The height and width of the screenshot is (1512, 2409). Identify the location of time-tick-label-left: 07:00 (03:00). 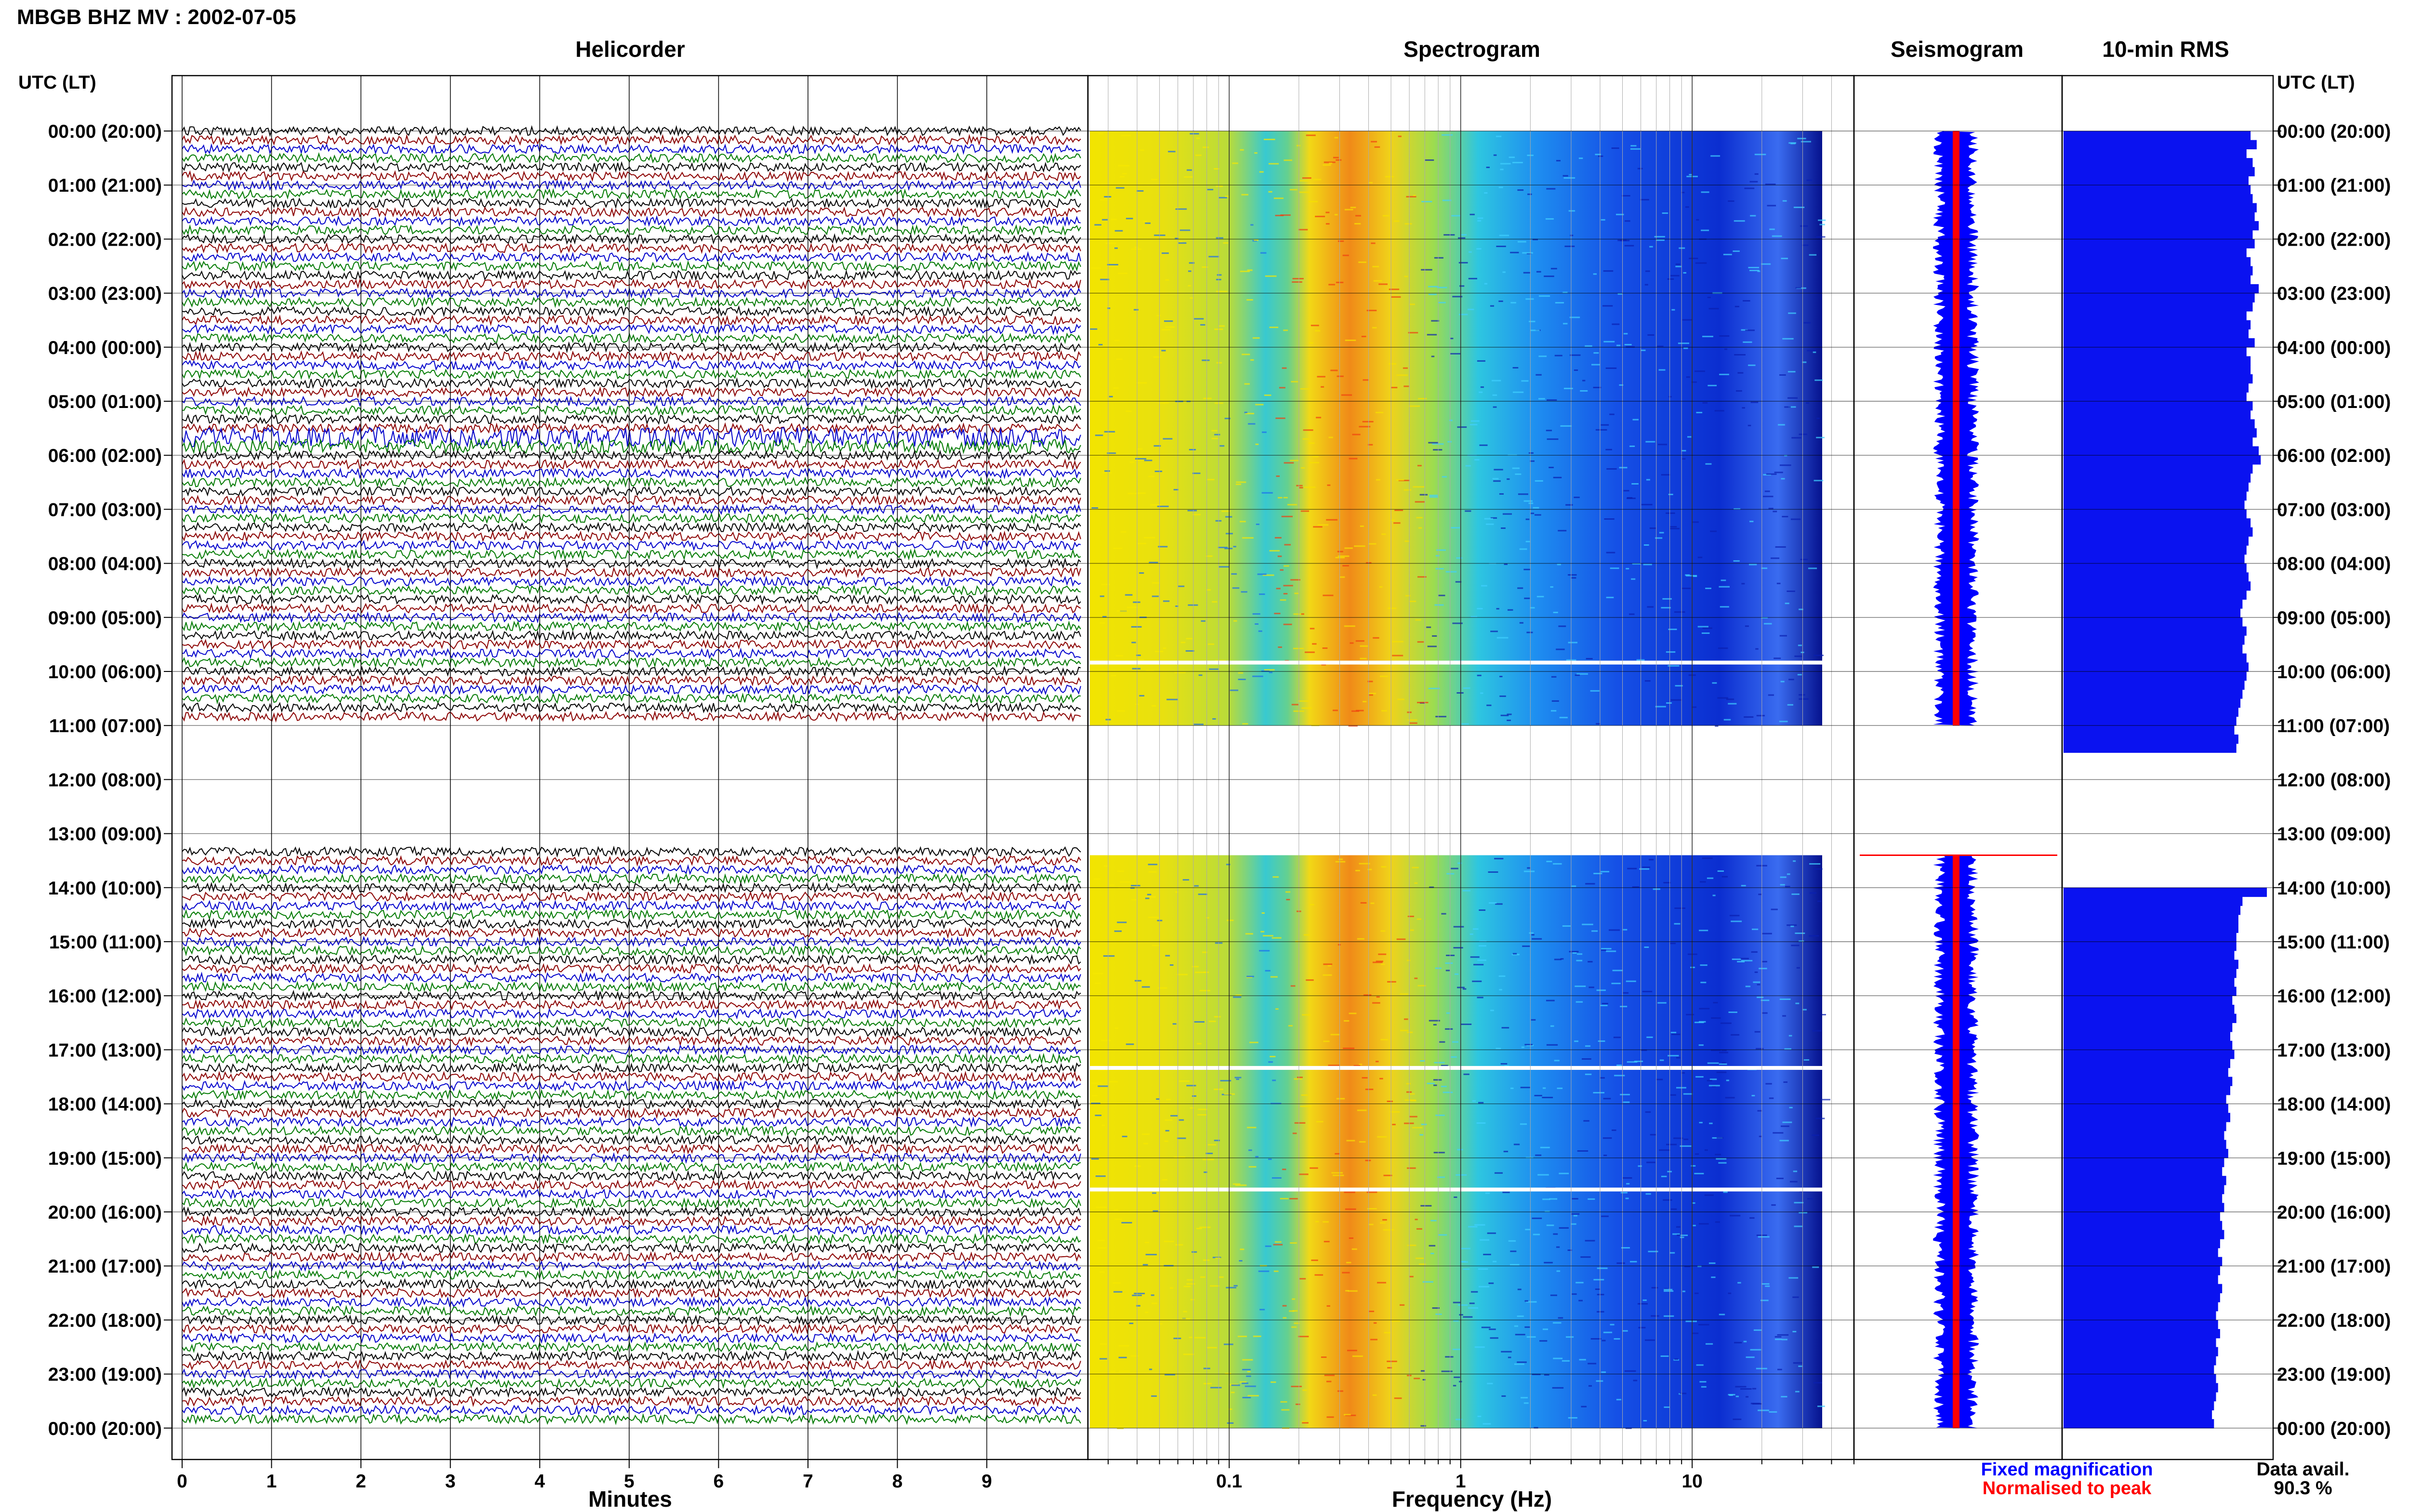
(105, 510).